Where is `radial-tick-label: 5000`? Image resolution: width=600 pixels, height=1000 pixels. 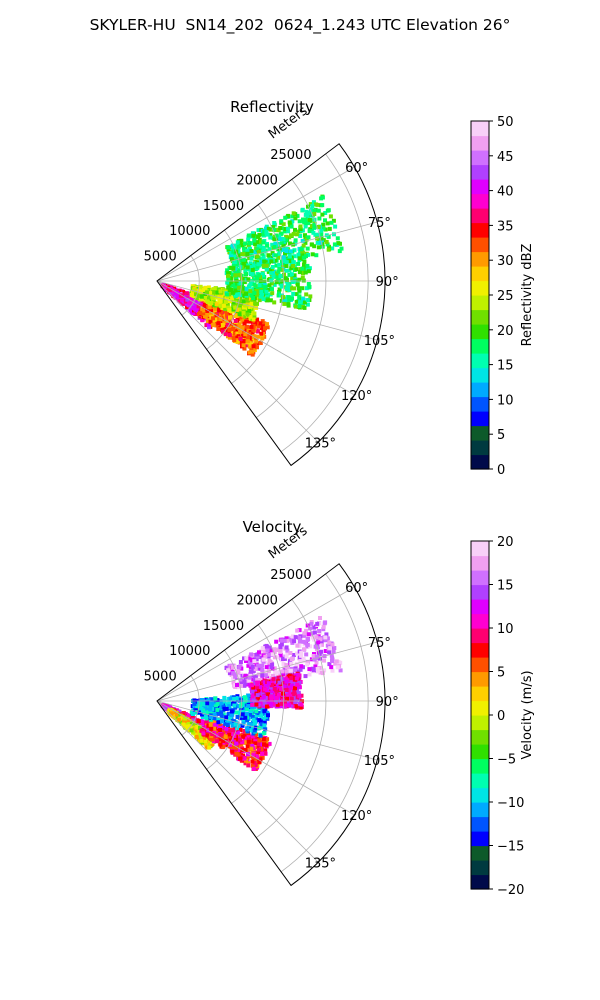
radial-tick-label: 5000 is located at coordinates (160, 257).